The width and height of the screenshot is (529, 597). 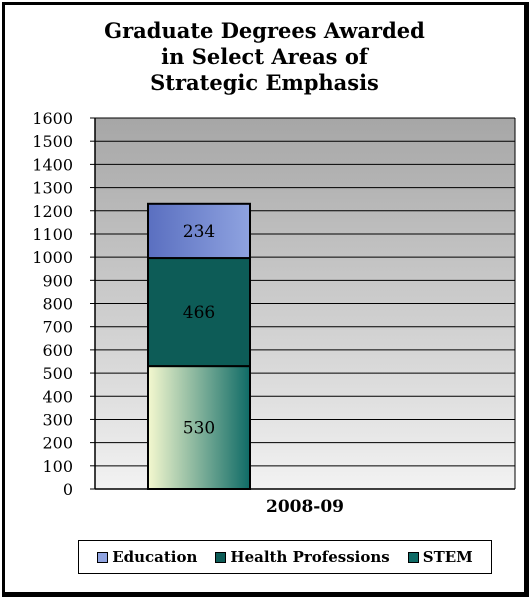 I want to click on y-tick-label: 700, so click(x=57, y=327).